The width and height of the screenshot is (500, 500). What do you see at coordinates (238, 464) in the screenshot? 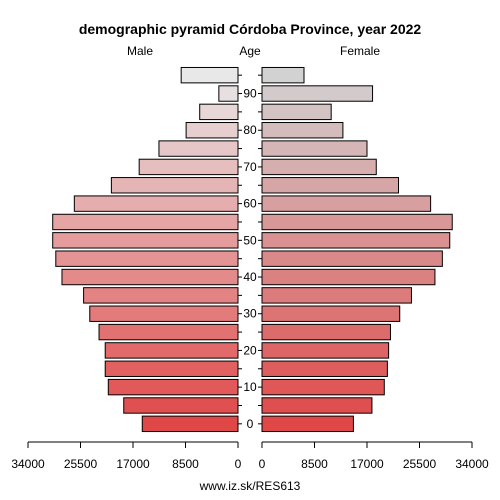
I see `x-tick-label-male: 0` at bounding box center [238, 464].